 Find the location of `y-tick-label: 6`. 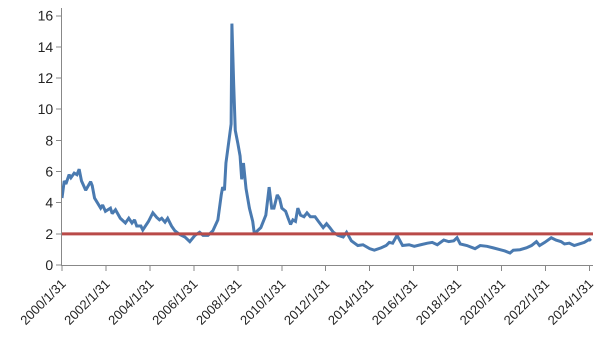

y-tick-label: 6 is located at coordinates (49, 171).